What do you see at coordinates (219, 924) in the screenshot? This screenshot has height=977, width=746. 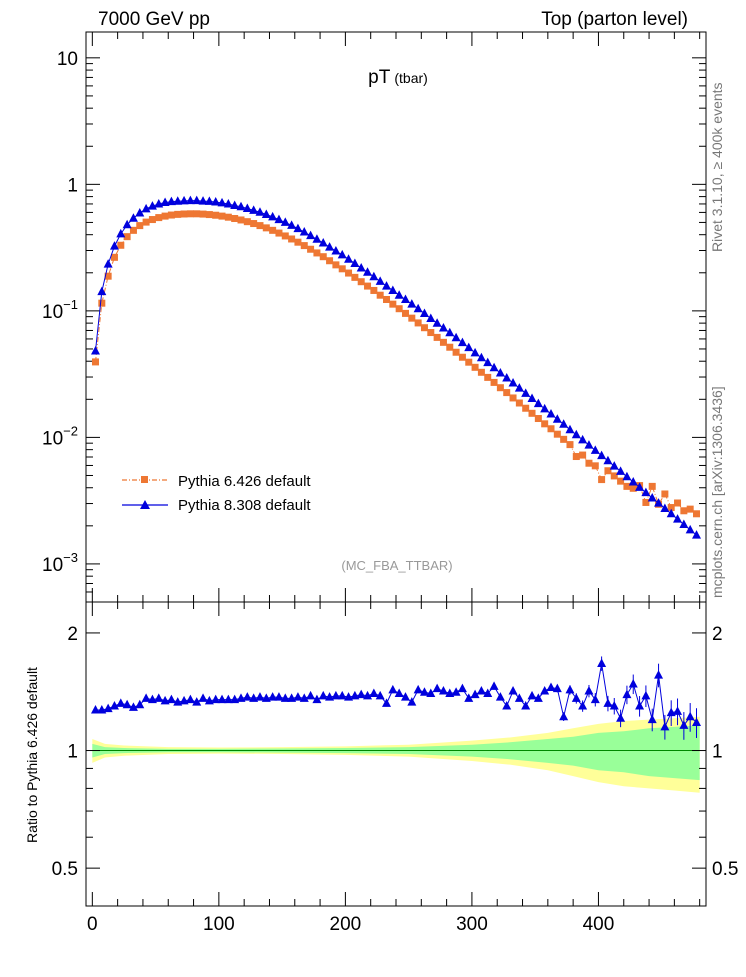 I see `x-tick-label: 100` at bounding box center [219, 924].